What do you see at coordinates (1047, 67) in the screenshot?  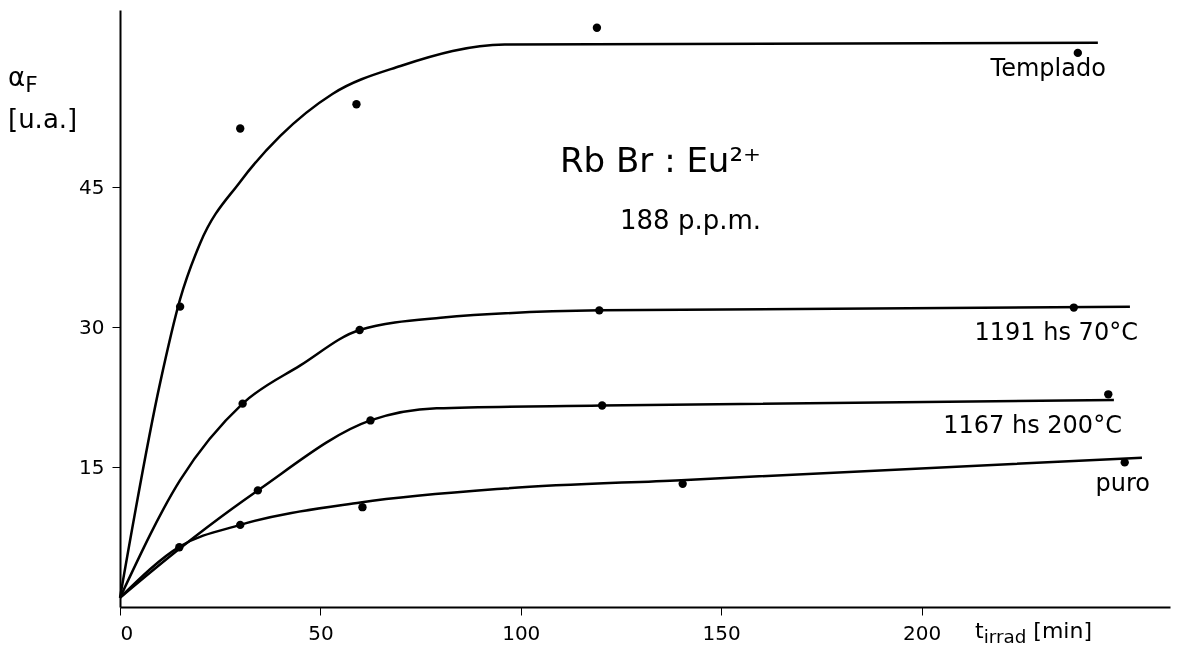 I see `series-label: Templado` at bounding box center [1047, 67].